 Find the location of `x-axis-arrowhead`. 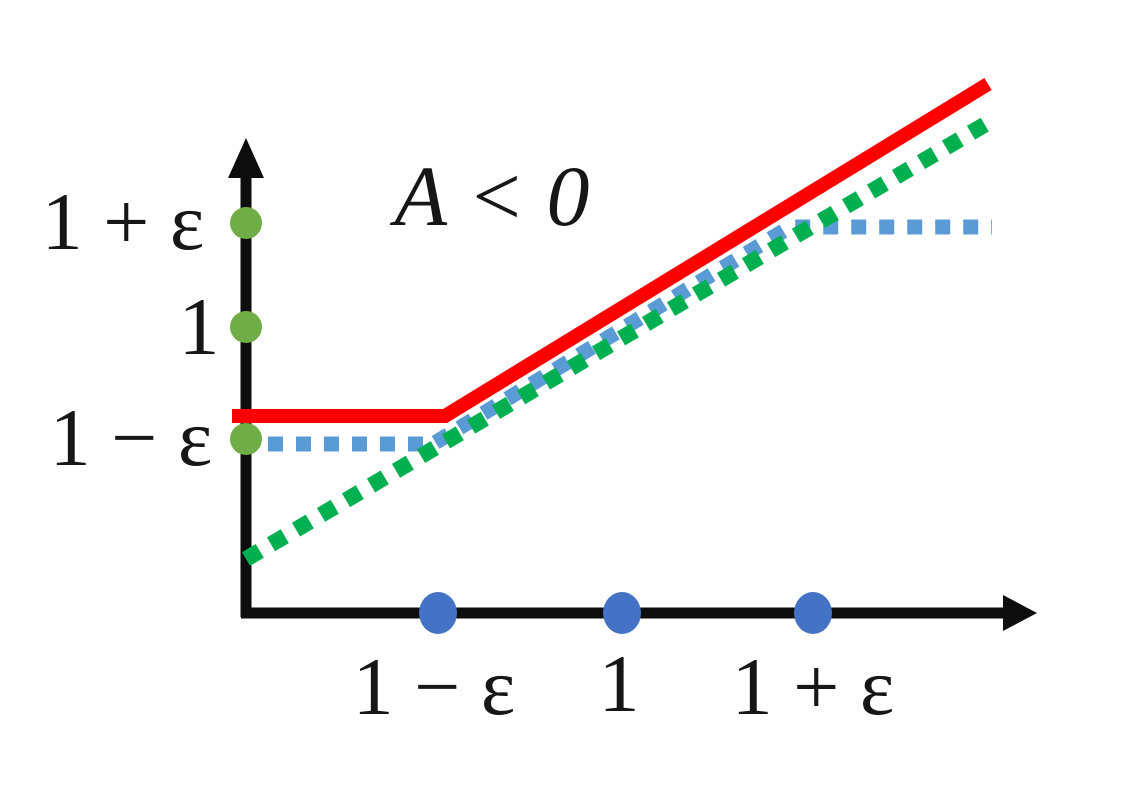

x-axis-arrowhead is located at coordinates (1020, 613).